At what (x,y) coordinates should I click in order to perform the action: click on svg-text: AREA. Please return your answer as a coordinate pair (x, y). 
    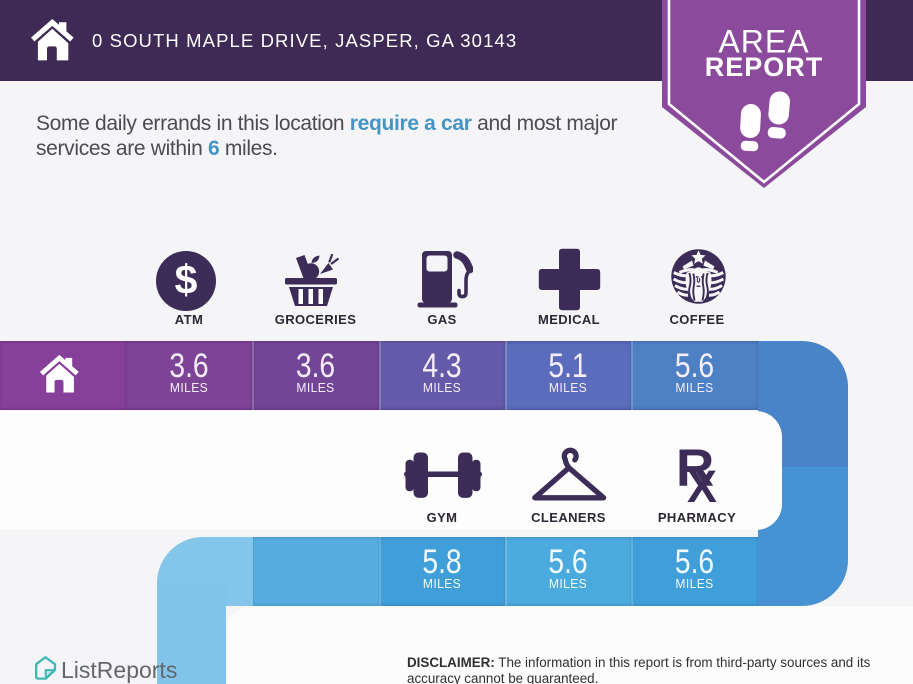
    Looking at the image, I should click on (763, 42).